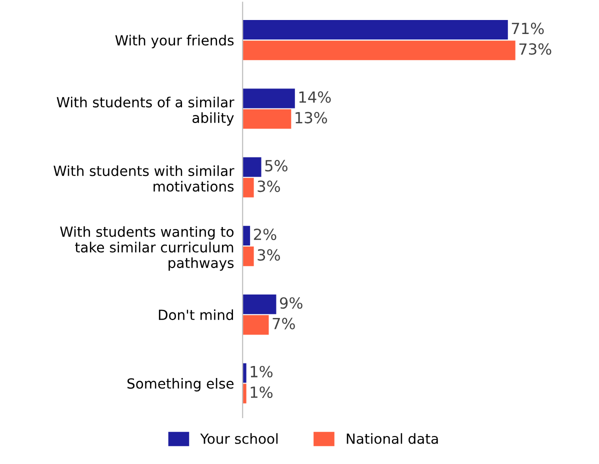 The image size is (599, 464). Describe the element at coordinates (145, 111) in the screenshot. I see `y-tick-label: With students of a similar ability` at that location.